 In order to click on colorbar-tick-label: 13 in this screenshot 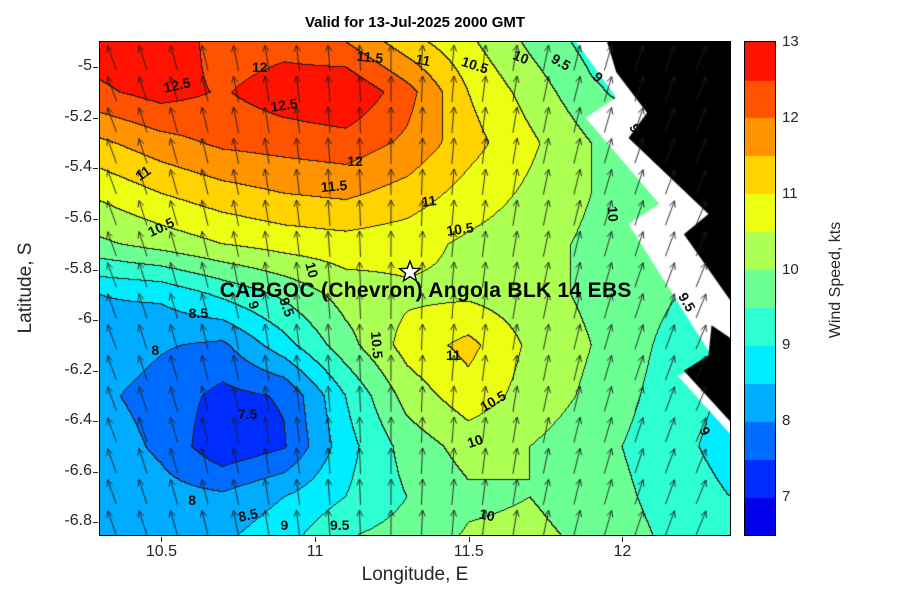, I will do `click(790, 41)`.